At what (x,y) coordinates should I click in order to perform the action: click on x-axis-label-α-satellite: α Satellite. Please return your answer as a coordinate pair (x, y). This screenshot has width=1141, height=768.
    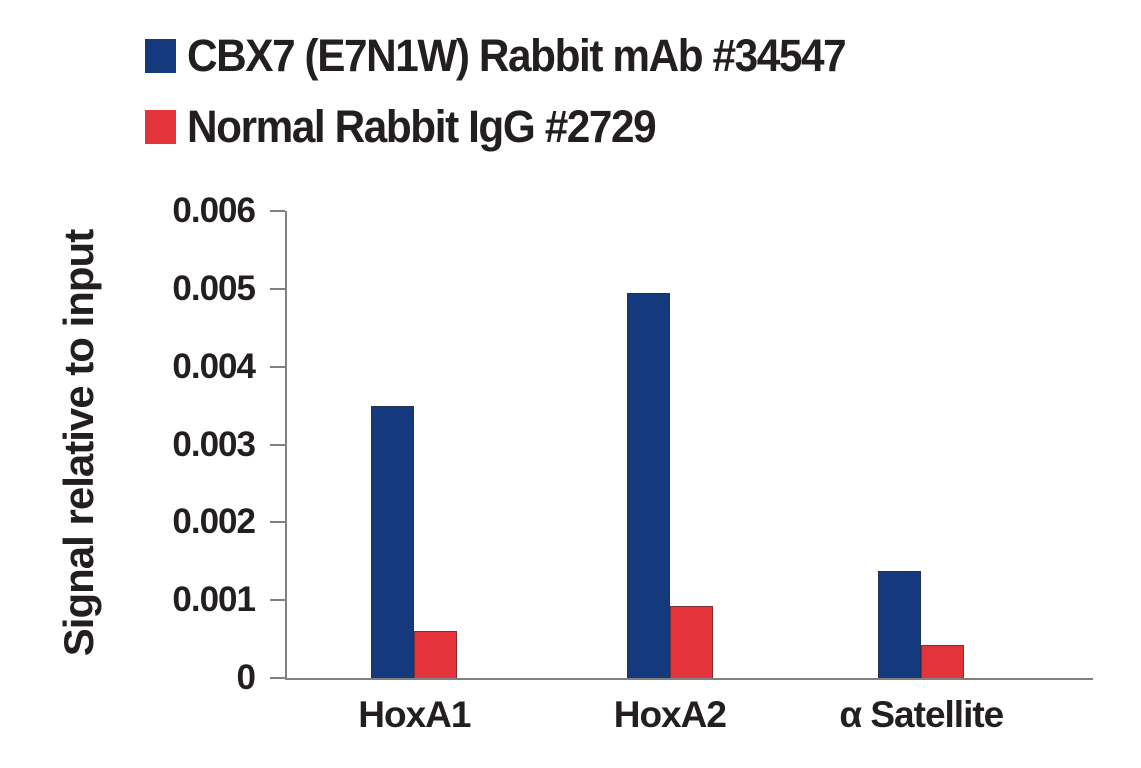
    Looking at the image, I should click on (921, 714).